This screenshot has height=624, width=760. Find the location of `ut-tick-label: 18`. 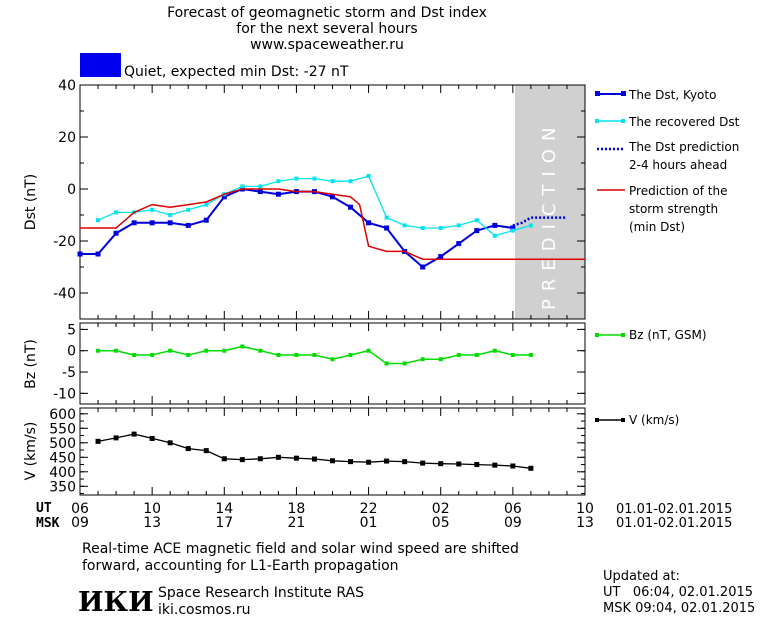

ut-tick-label: 18 is located at coordinates (297, 509).